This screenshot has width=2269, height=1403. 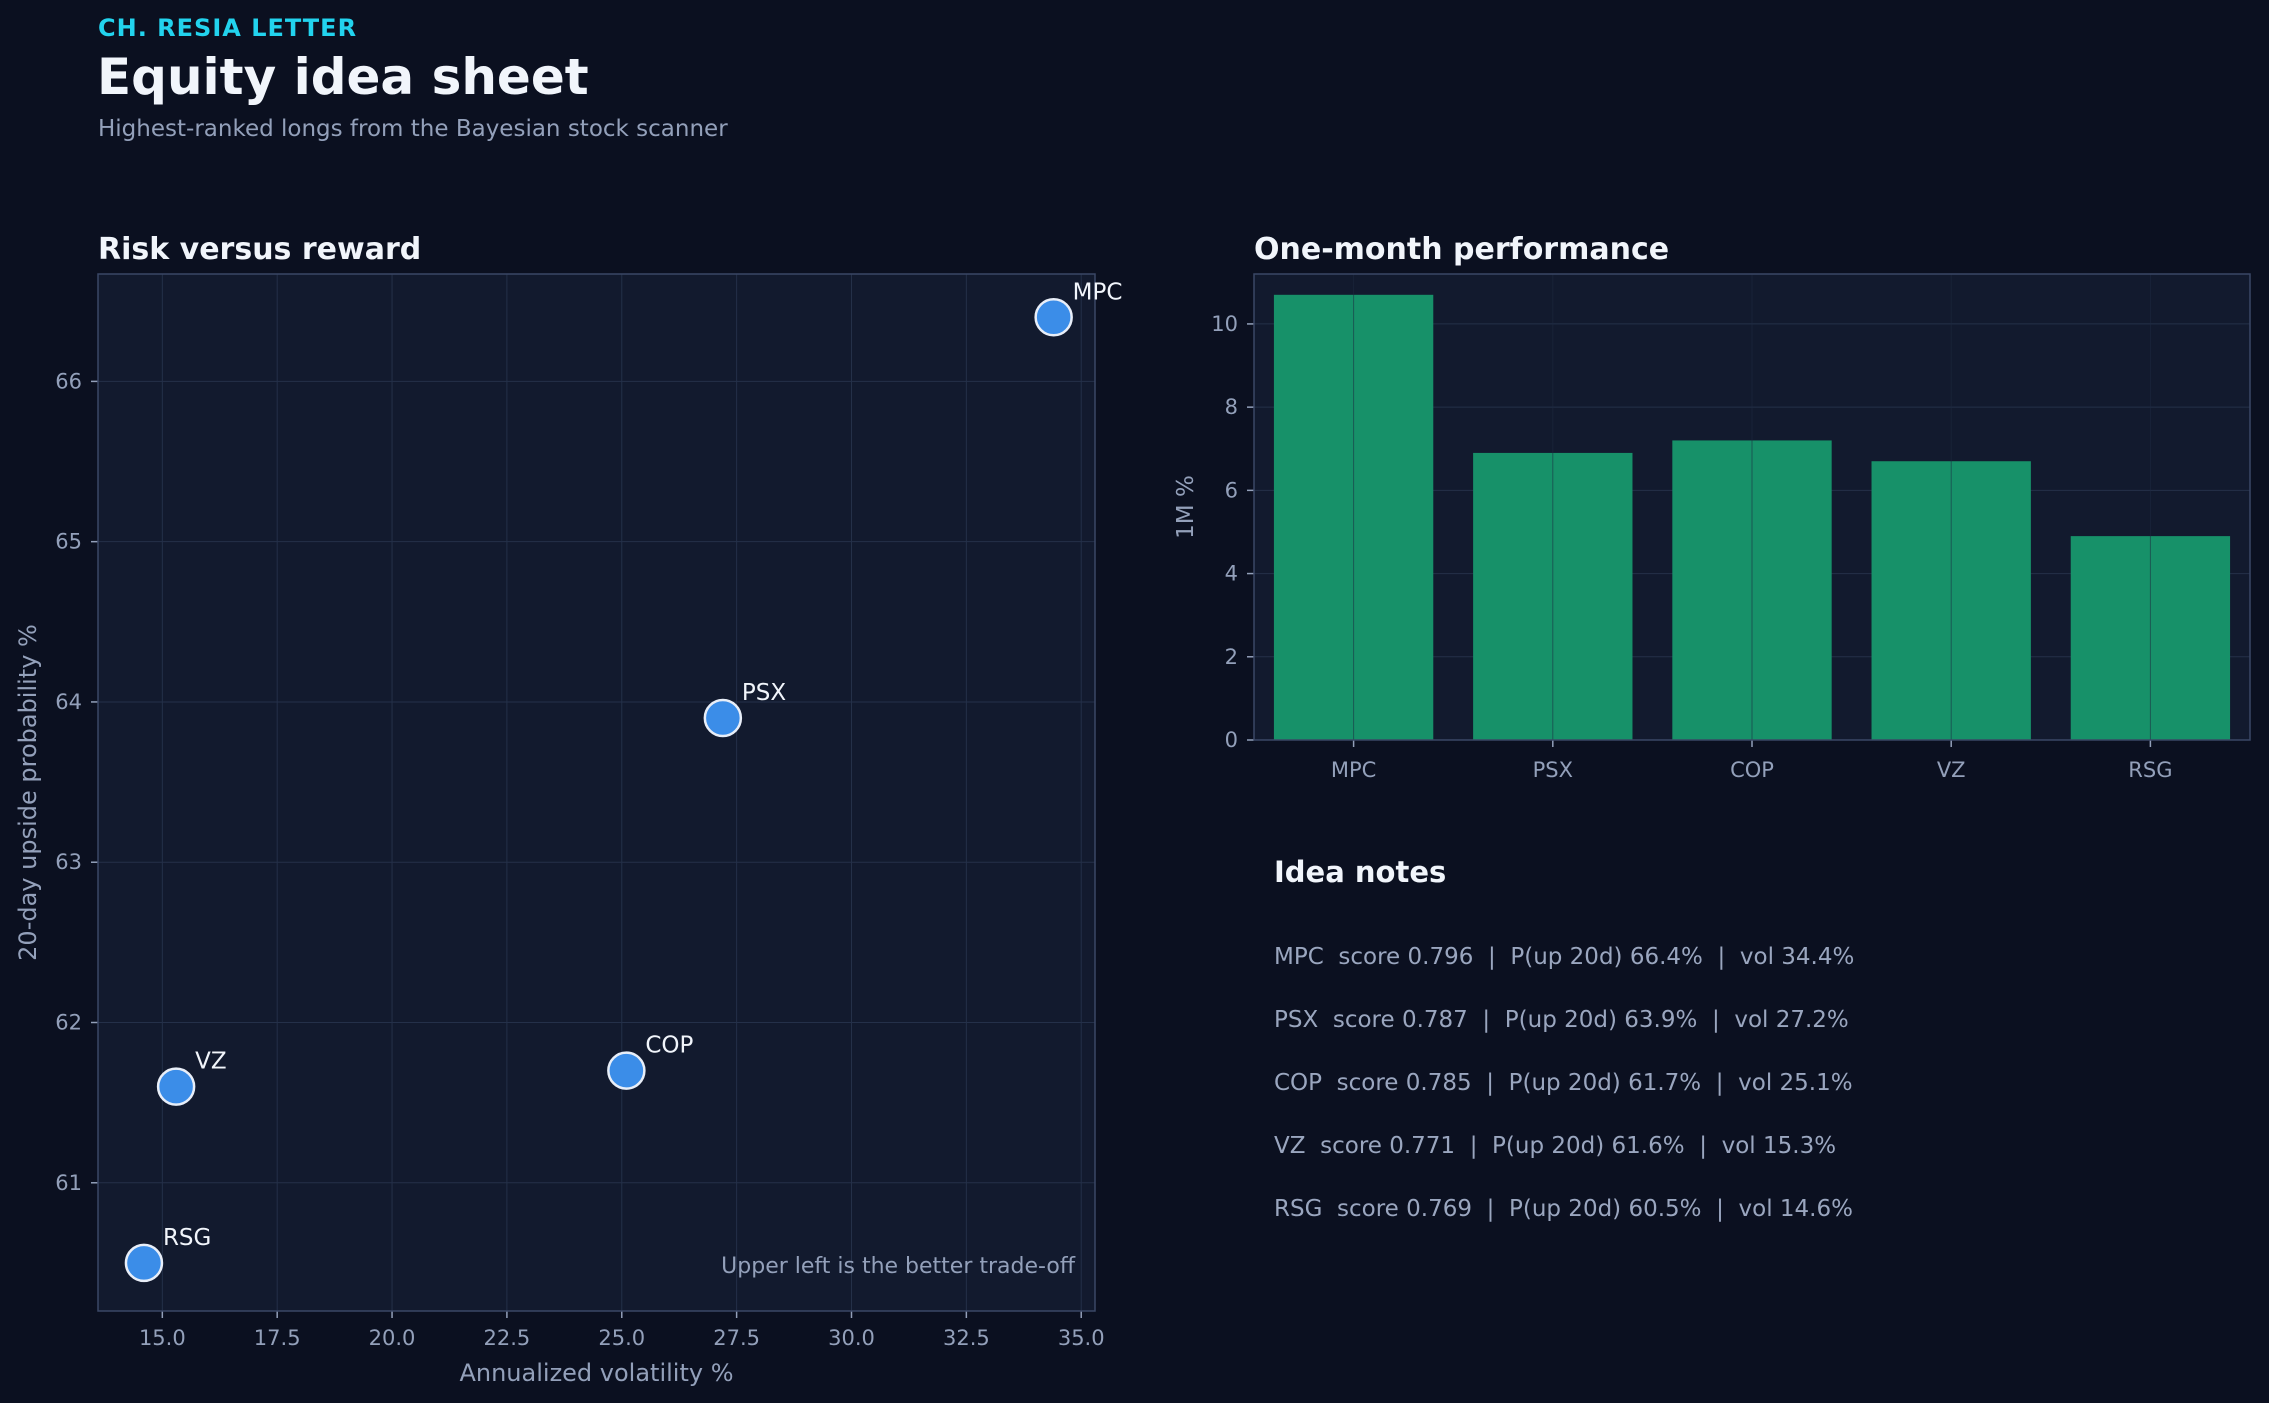 What do you see at coordinates (1360, 872) in the screenshot?
I see `notes-title: Idea notes` at bounding box center [1360, 872].